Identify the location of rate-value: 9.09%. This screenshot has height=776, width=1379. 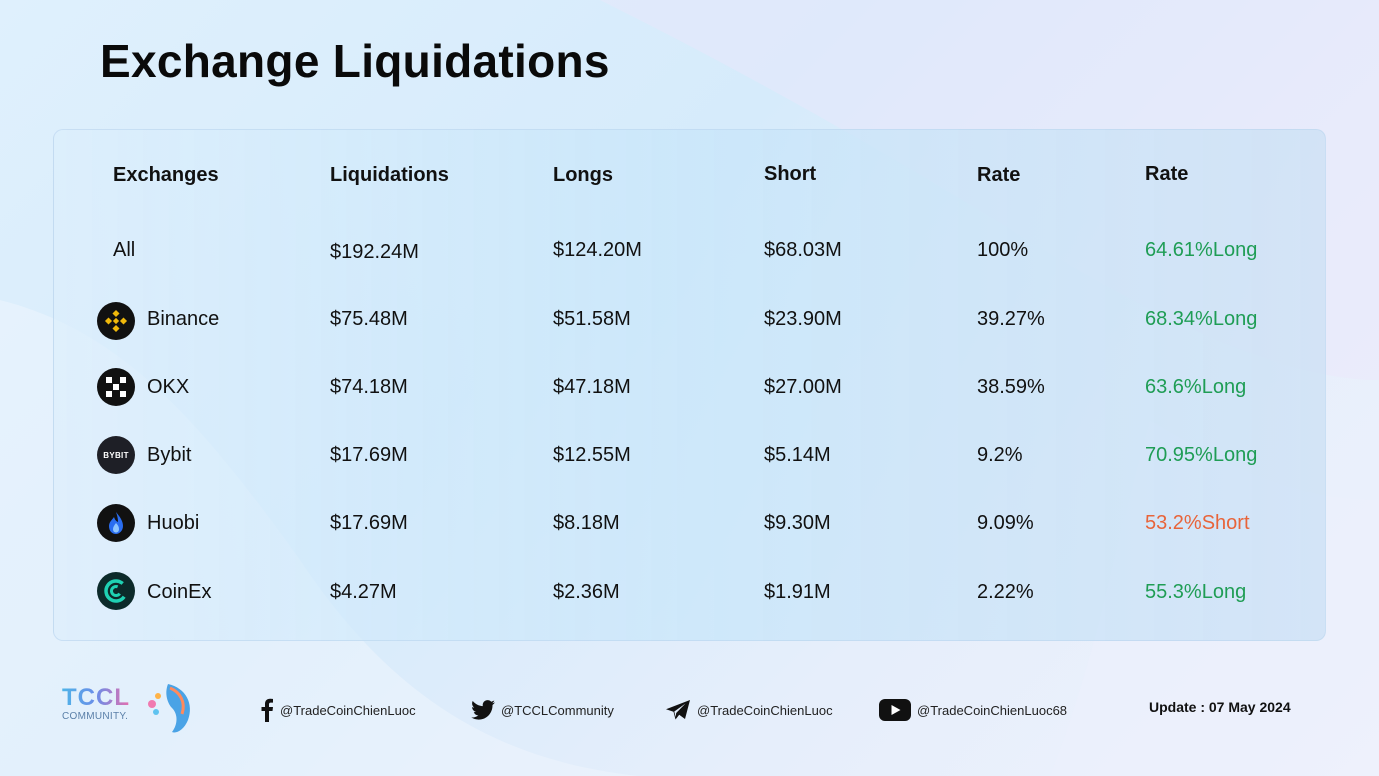
(1005, 523).